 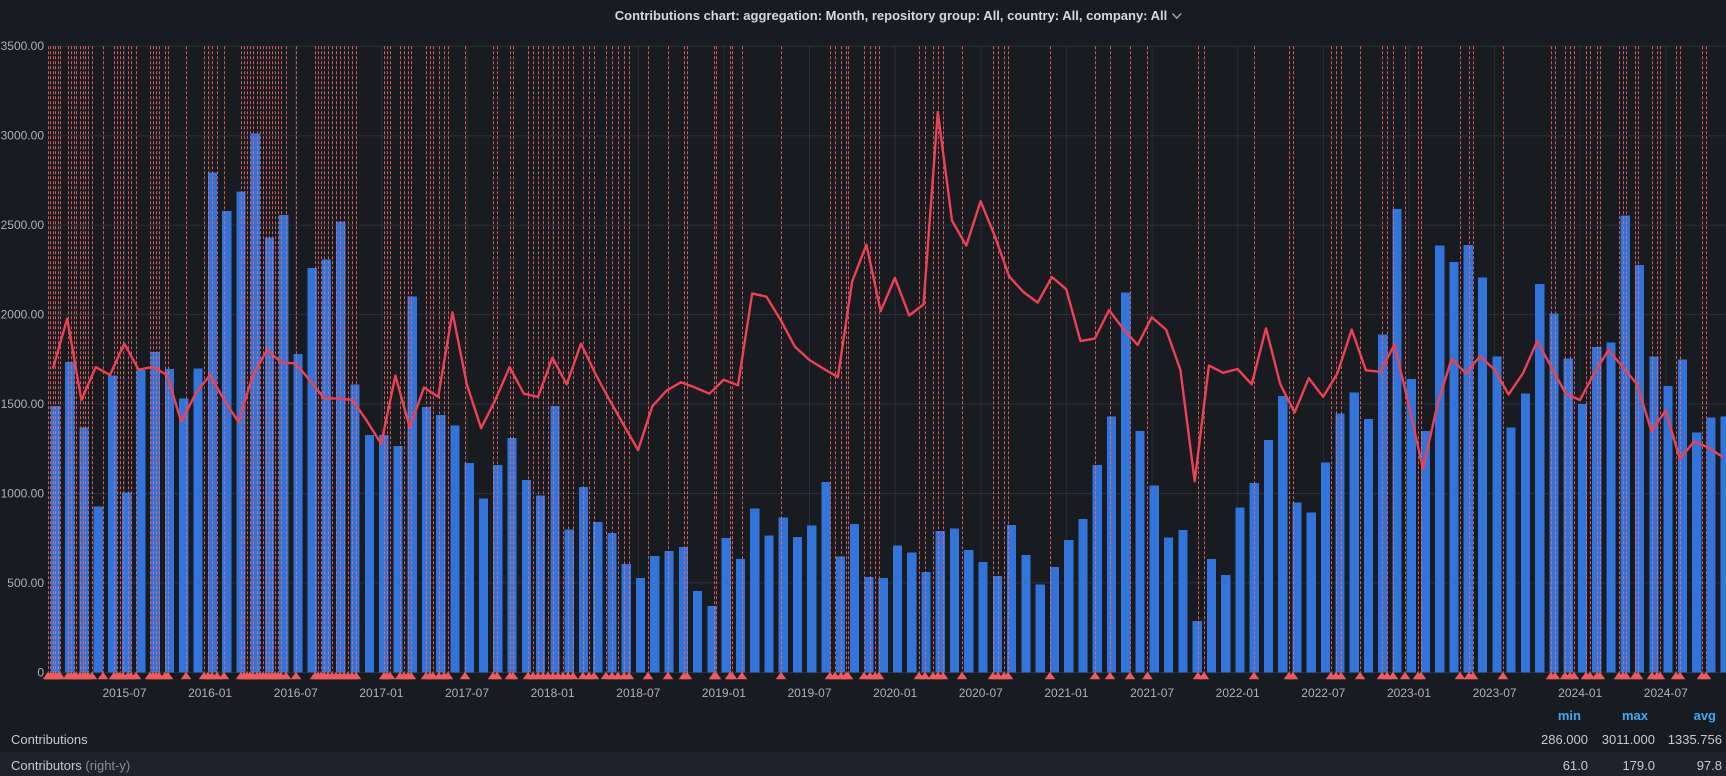 I want to click on svg-text: 179.0, so click(x=1638, y=765).